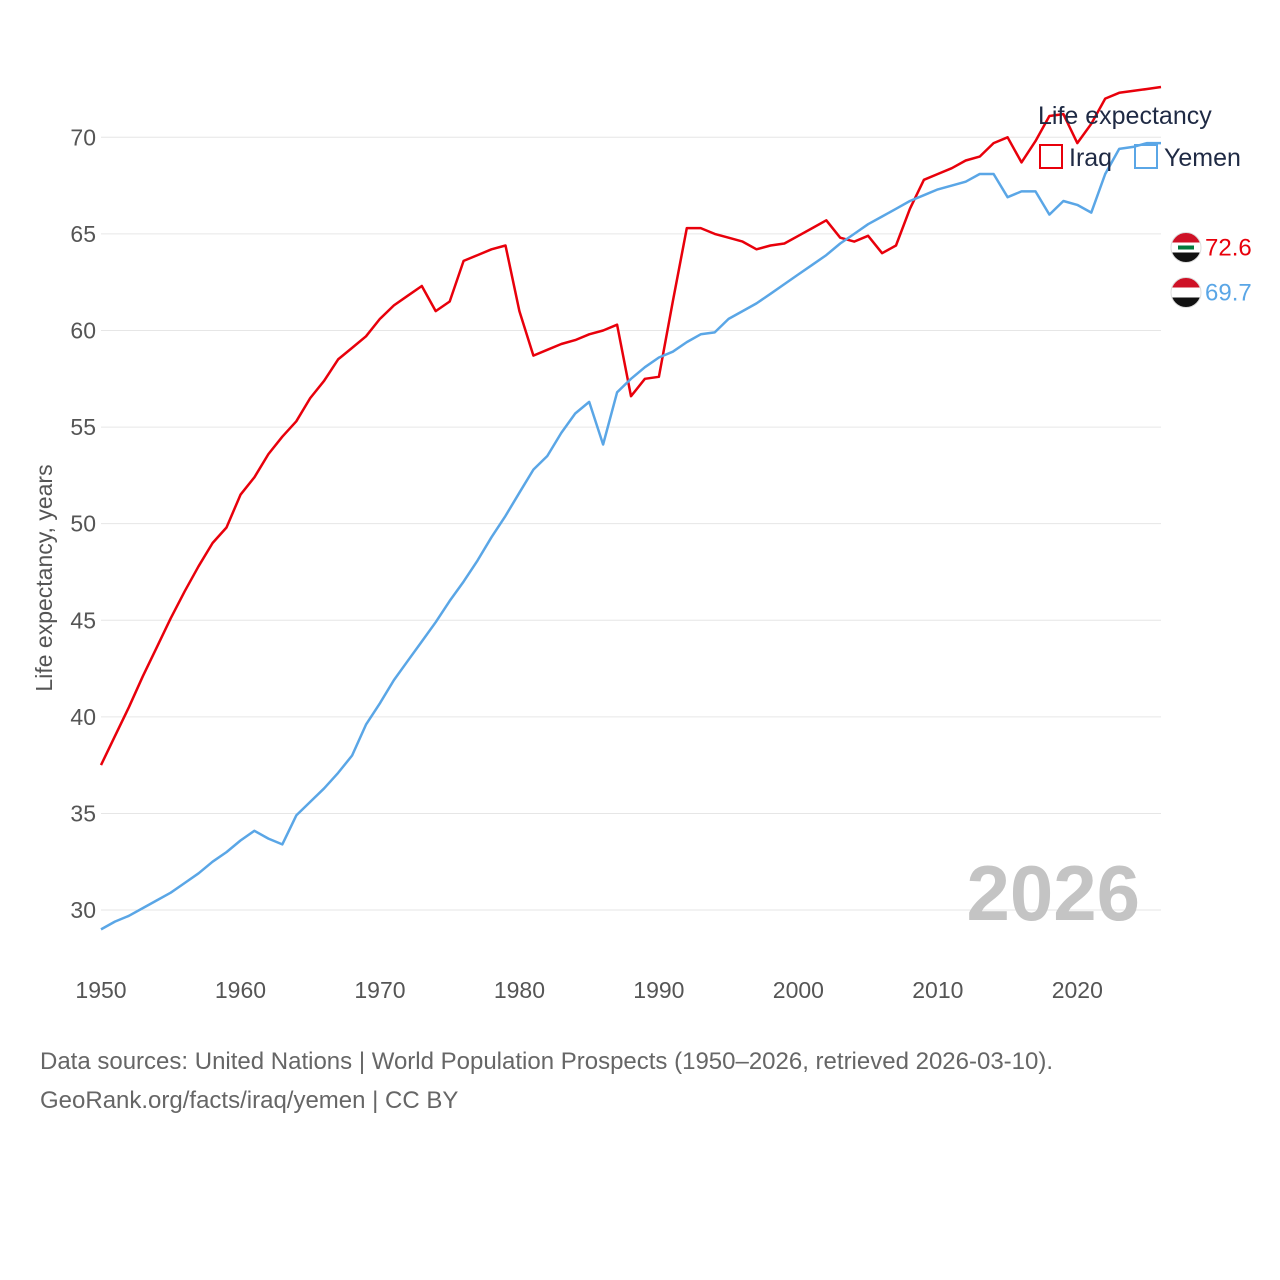 The height and width of the screenshot is (1280, 1280). I want to click on x-tick-label: 1950, so click(100, 990).